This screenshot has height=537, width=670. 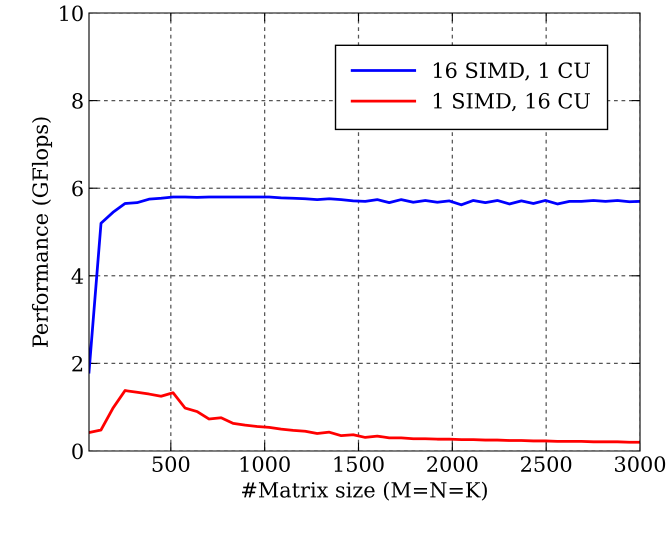 I want to click on x-tick-label: 1500, so click(x=359, y=464).